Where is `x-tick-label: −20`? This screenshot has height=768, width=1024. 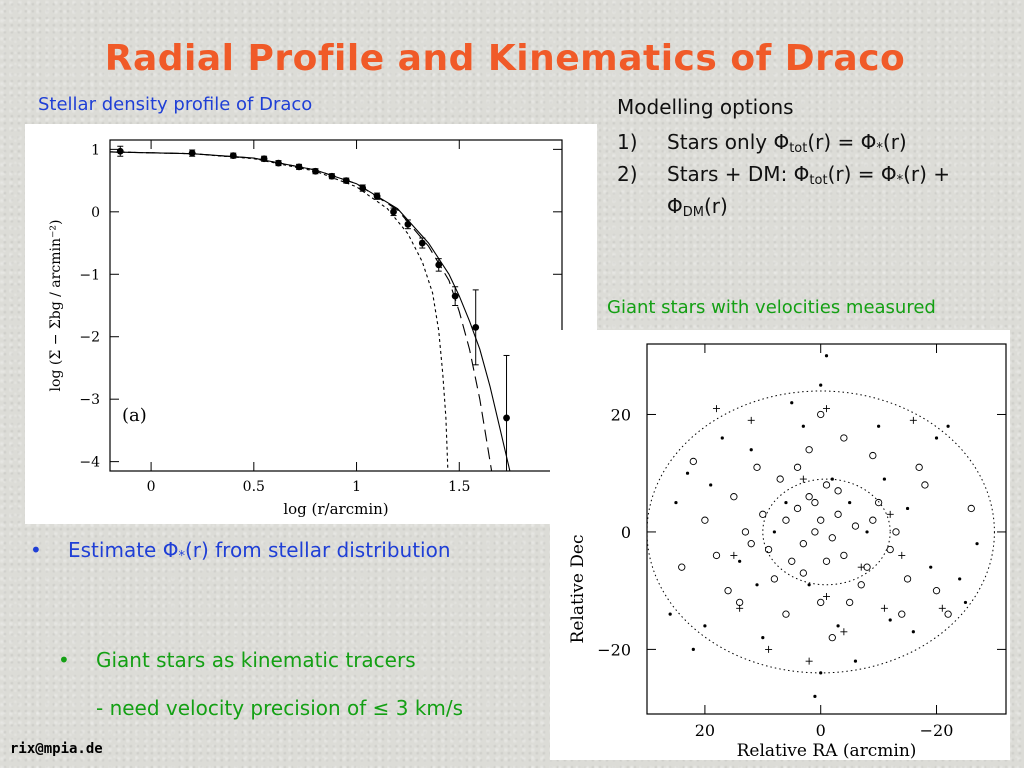 x-tick-label: −20 is located at coordinates (937, 730).